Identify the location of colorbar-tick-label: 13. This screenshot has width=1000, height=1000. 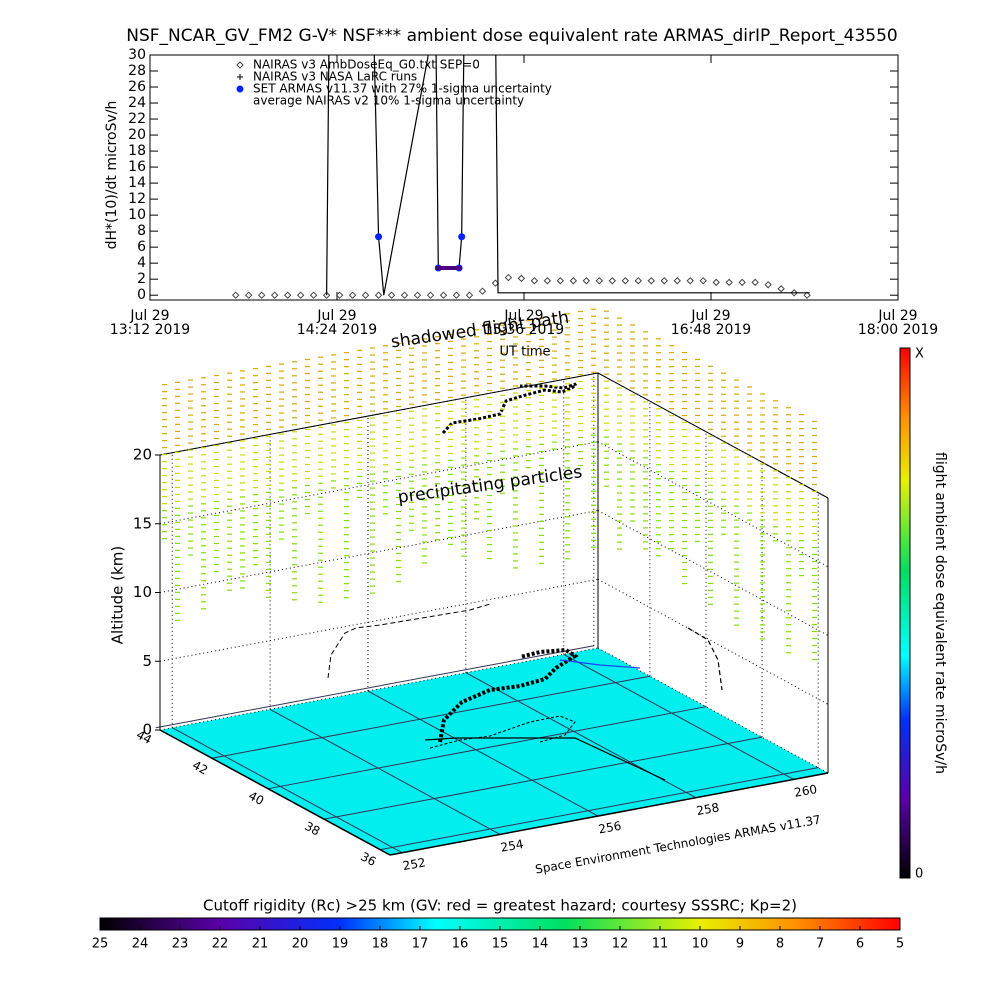
(580, 944).